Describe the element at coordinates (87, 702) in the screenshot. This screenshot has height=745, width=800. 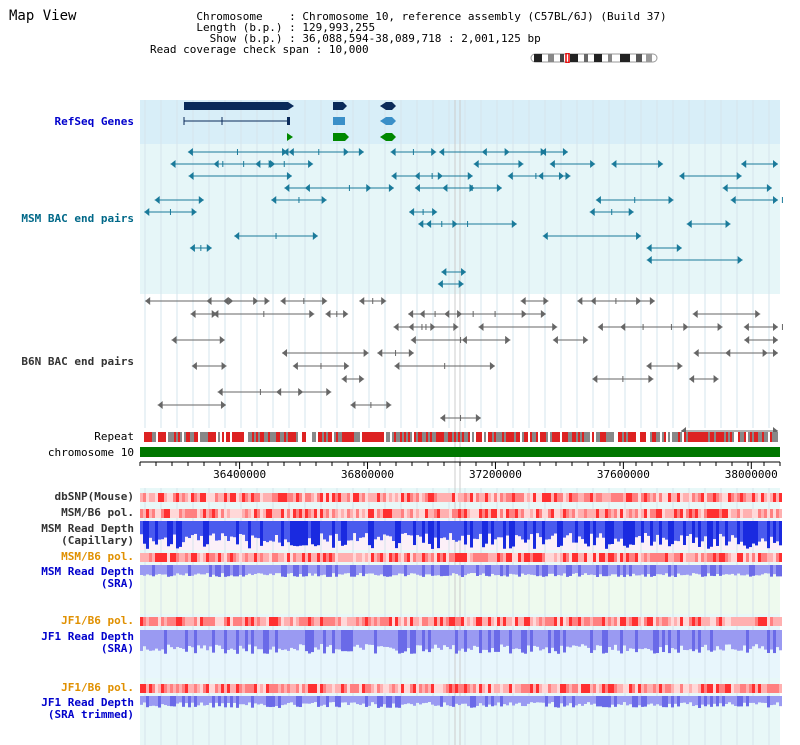
I see `track-label-jf1-depth-trimmed: JF1 Read Depth` at that location.